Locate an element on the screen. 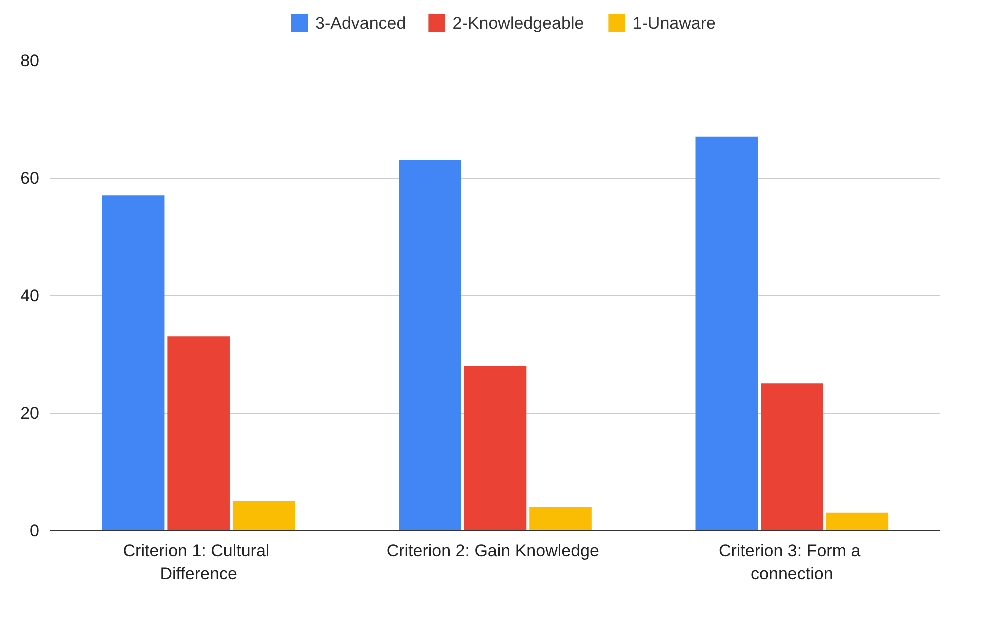 The height and width of the screenshot is (618, 983). y-tick-label: 80 is located at coordinates (30, 61).